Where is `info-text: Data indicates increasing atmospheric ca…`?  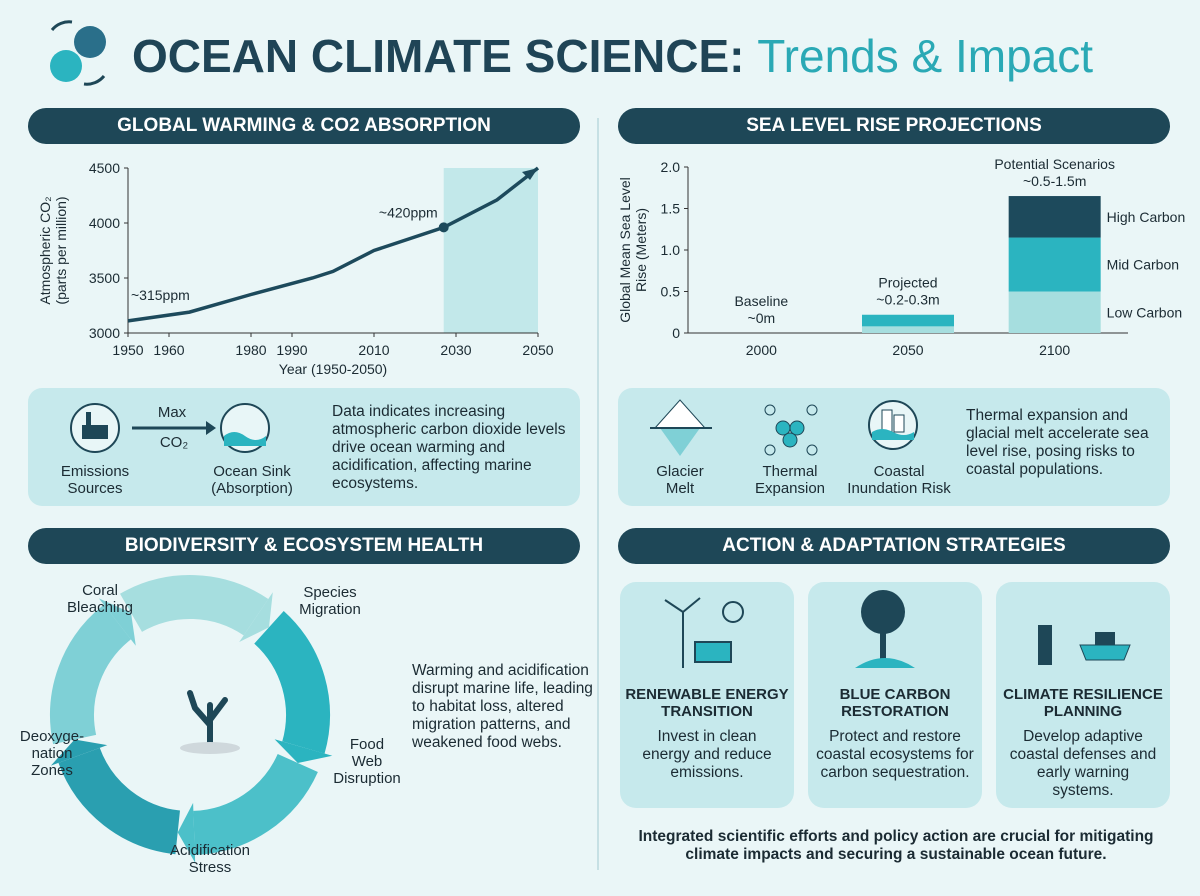
info-text: Data indicates increasing atmospheric ca… is located at coordinates (449, 447).